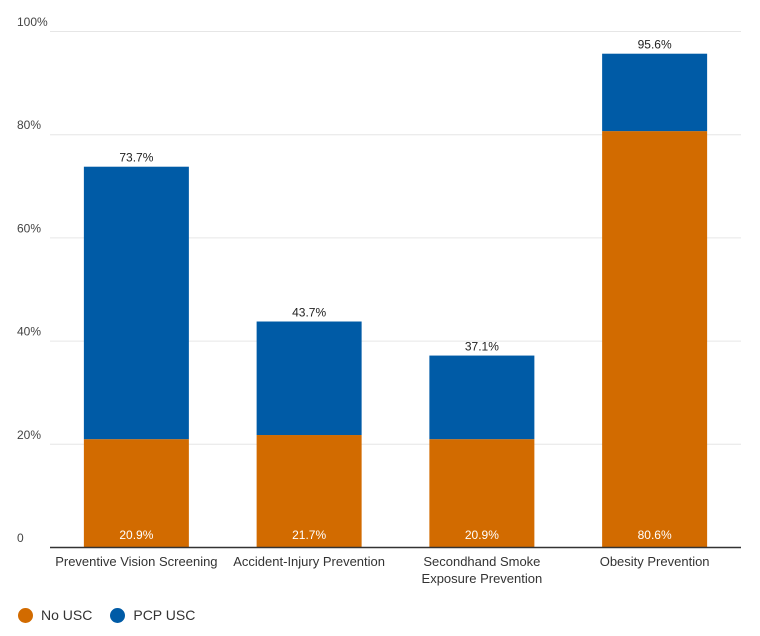 The image size is (760, 636). I want to click on legend-item-pcp-usc: PCP USC, so click(152, 615).